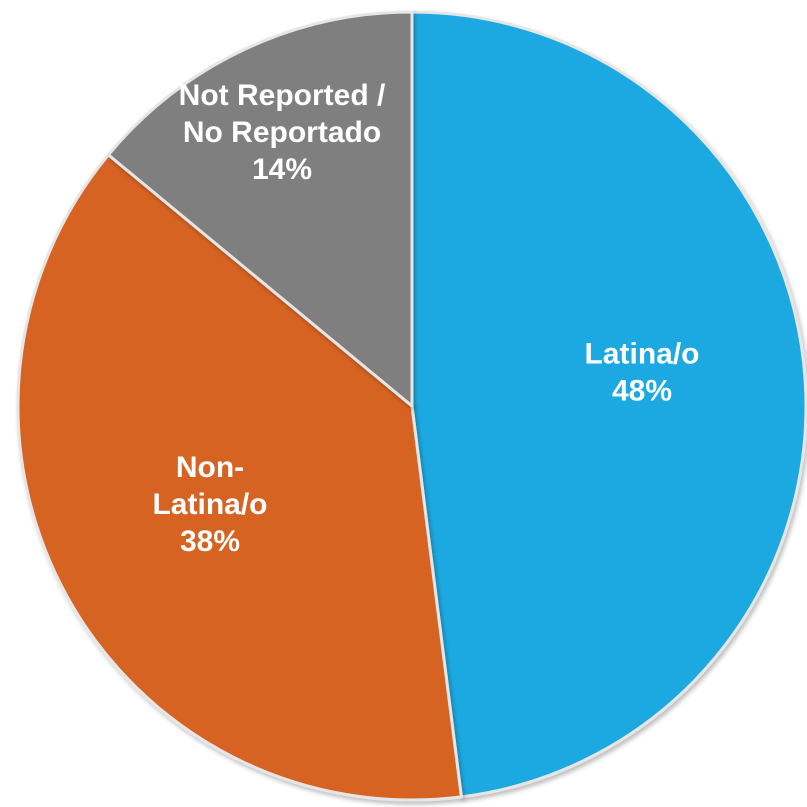  I want to click on slice-label: Latina/o 48%, so click(641, 373).